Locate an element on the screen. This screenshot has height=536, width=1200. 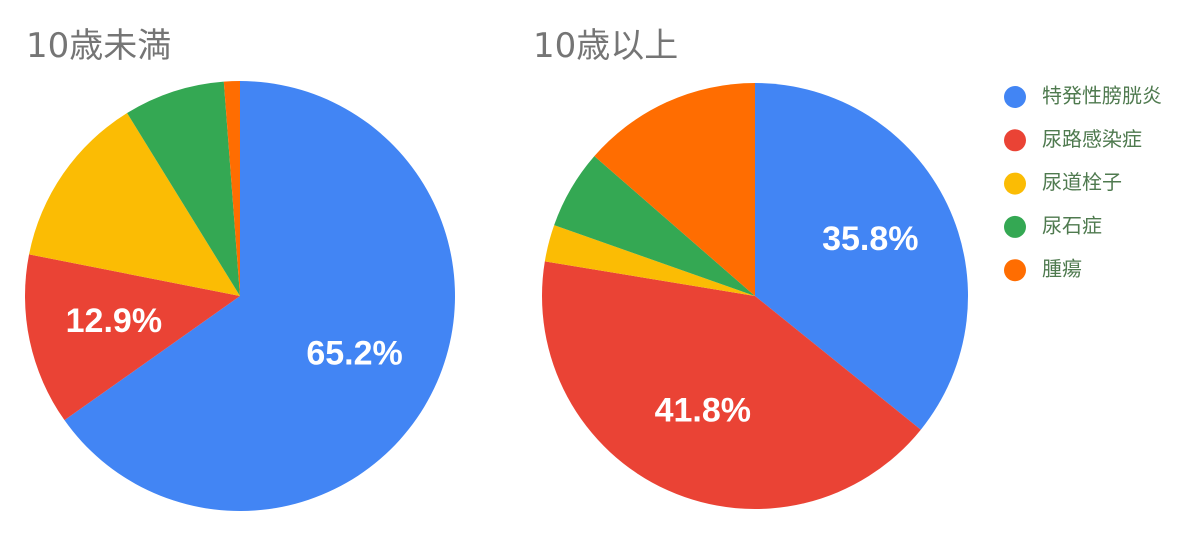
legend-label: 腫瘍 is located at coordinates (1062, 269).